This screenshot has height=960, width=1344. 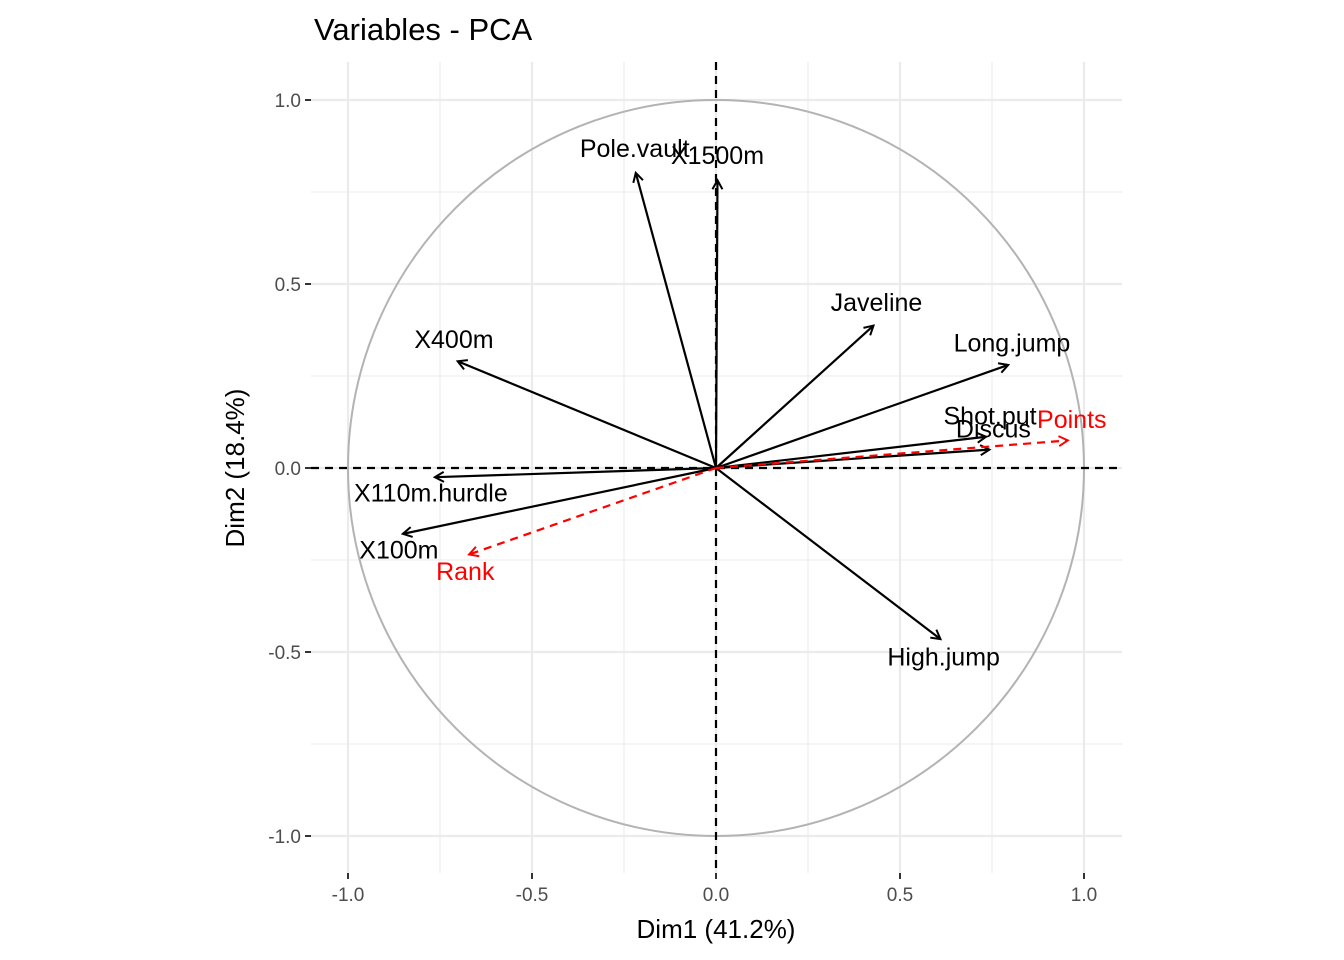 What do you see at coordinates (348, 895) in the screenshot?
I see `x-tick-label: -1.0` at bounding box center [348, 895].